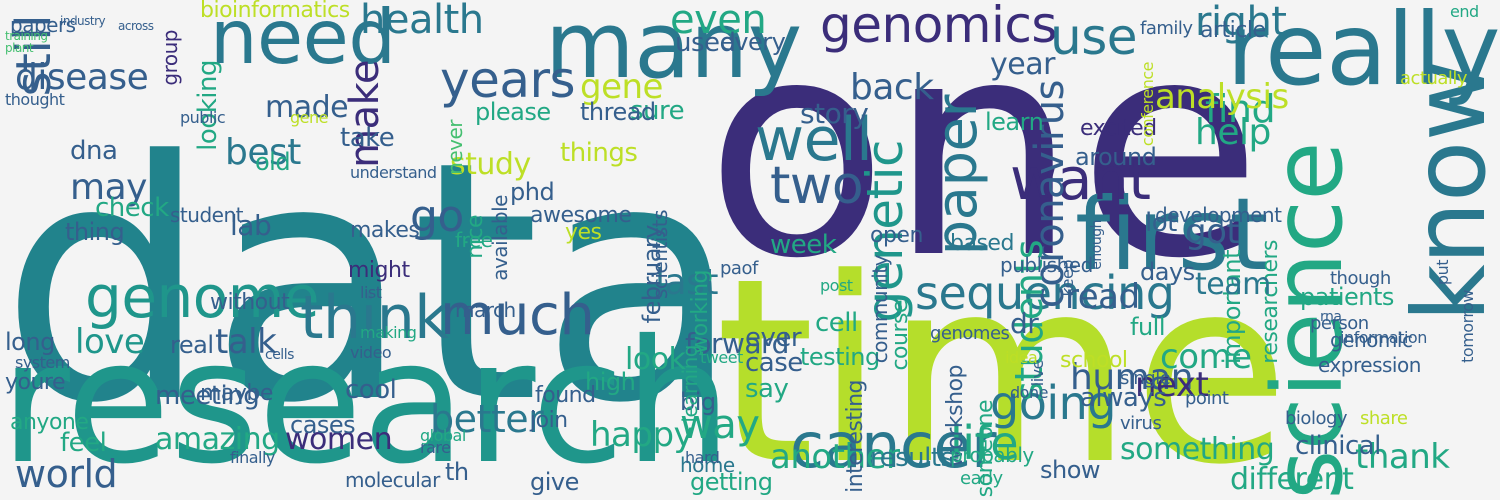 This screenshot has height=500, width=1500. I want to click on word-found: found, so click(565, 395).